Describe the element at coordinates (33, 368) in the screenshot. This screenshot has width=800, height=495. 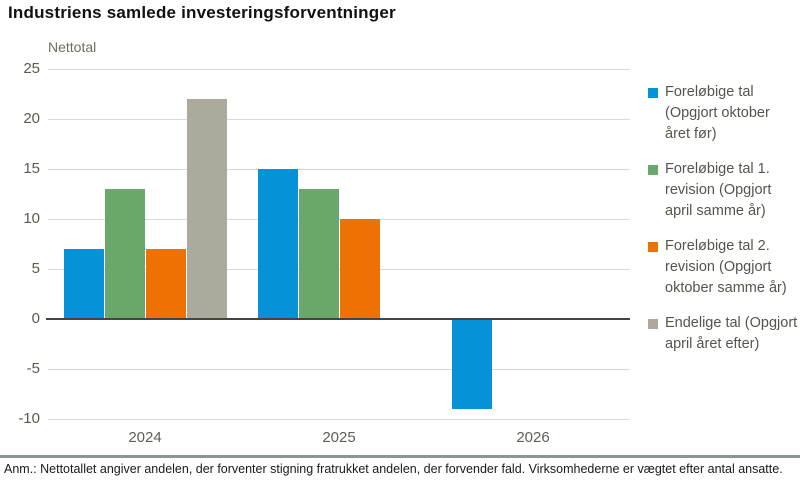
I see `y-axis-tick-label: -5` at that location.